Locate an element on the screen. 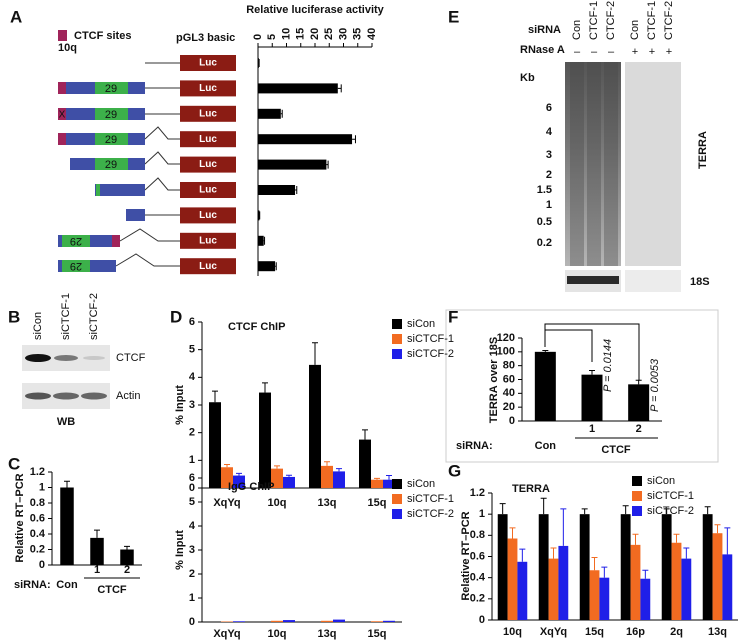 The width and height of the screenshot is (750, 641). panel-label: D is located at coordinates (176, 316).